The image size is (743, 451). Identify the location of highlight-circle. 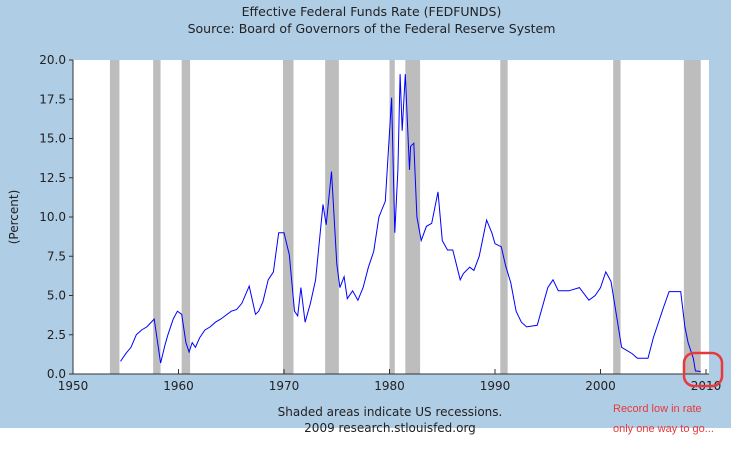
(703, 369).